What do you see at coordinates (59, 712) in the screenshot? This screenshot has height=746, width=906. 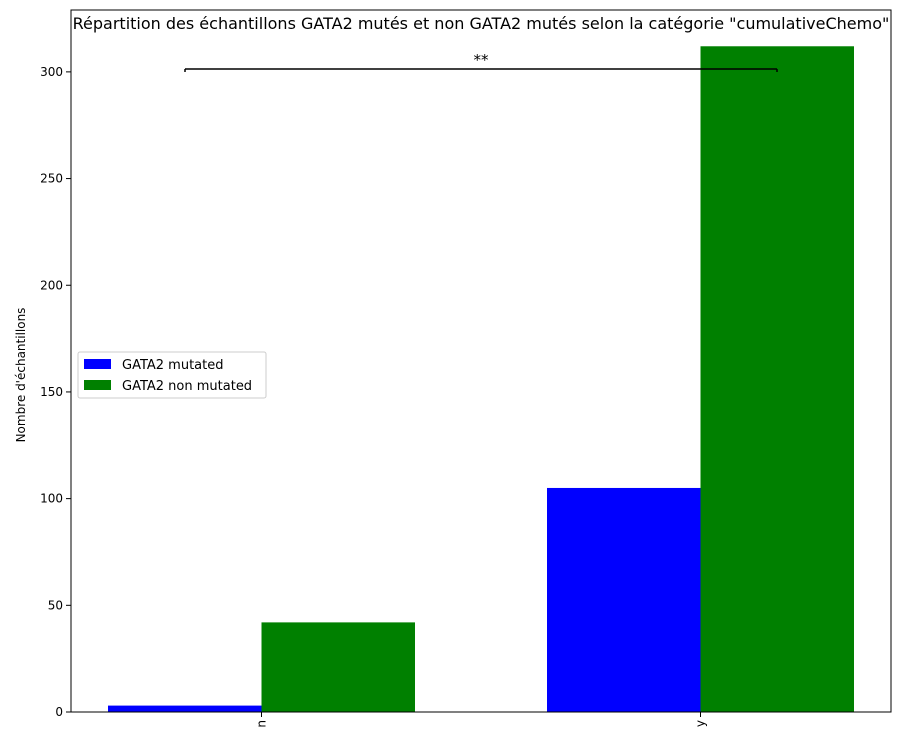 I see `y-tick-label: 0` at bounding box center [59, 712].